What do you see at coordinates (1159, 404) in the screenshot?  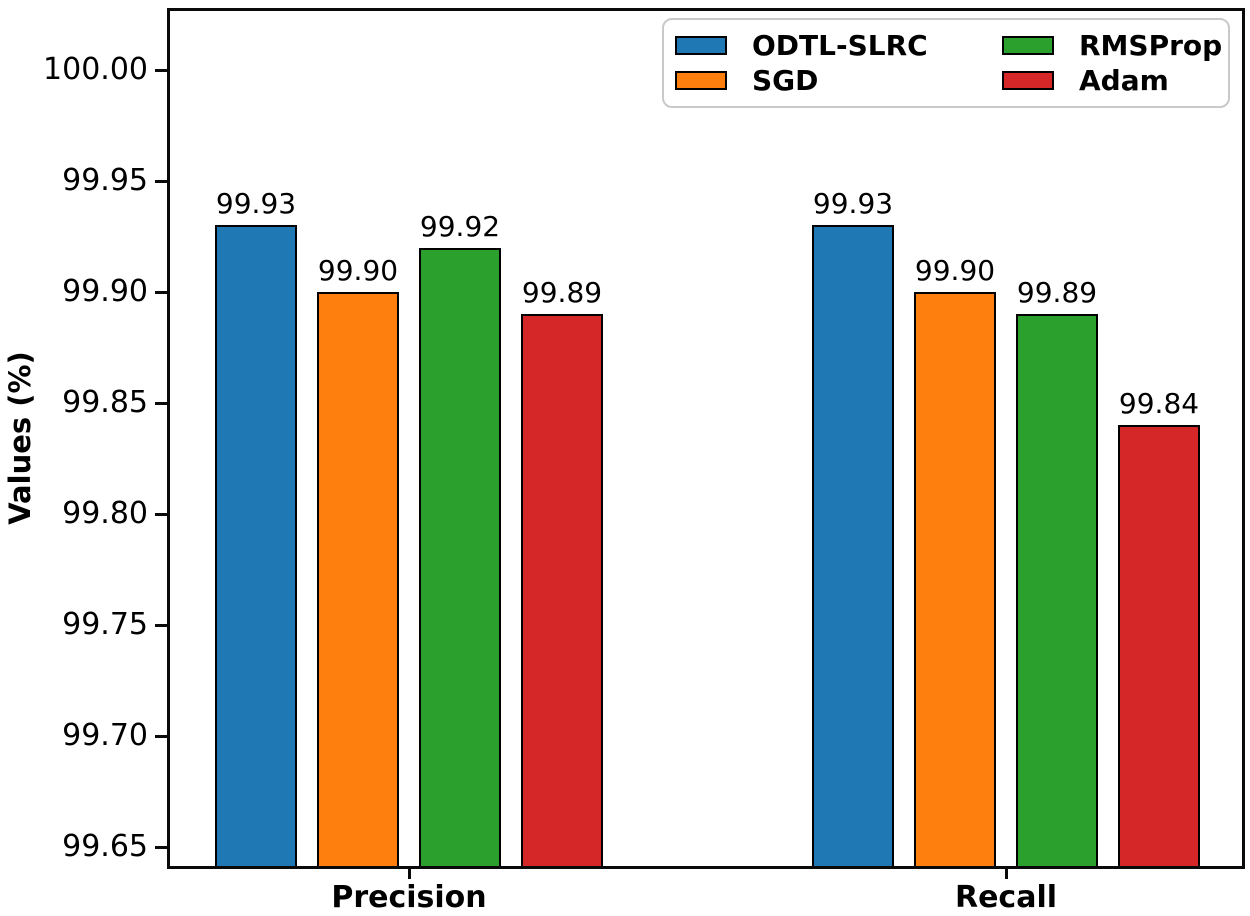 I see `bar-value-label: 99.84` at bounding box center [1159, 404].